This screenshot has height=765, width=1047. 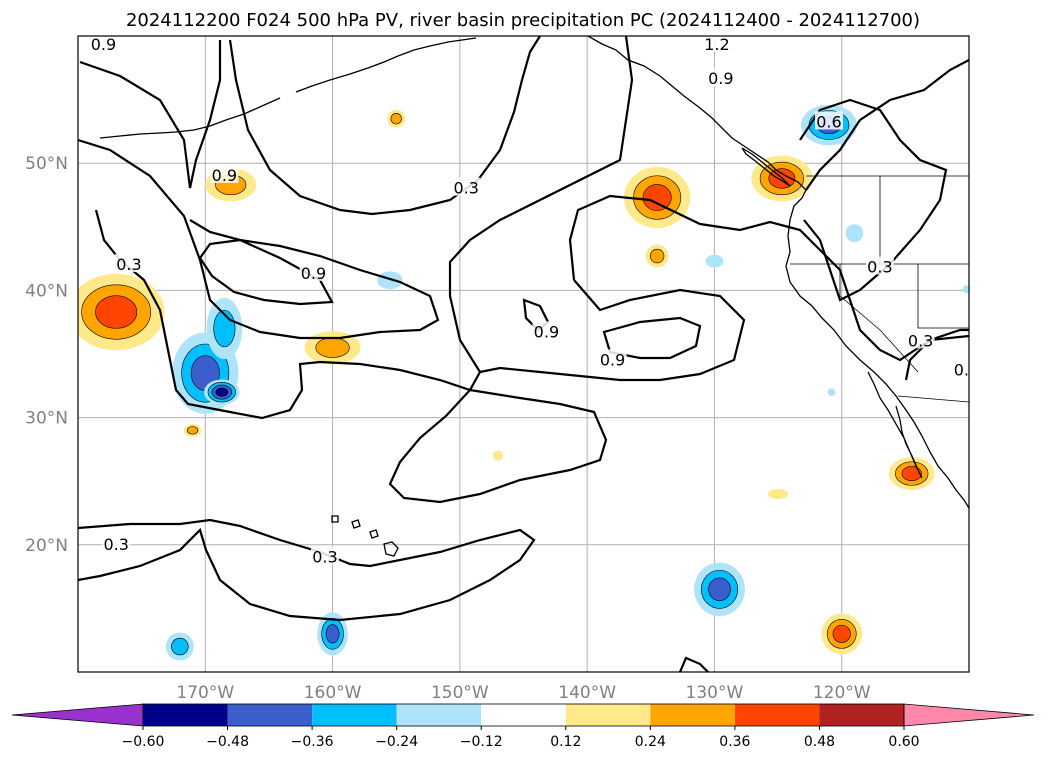 I want to click on lat-tick-label: 40°N, so click(x=46, y=291).